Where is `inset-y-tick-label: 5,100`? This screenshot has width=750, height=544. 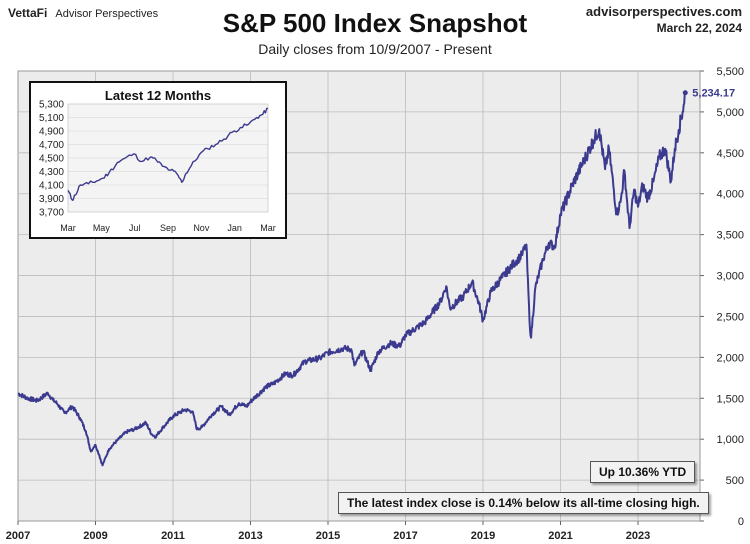 inset-y-tick-label: 5,100 is located at coordinates (51, 118).